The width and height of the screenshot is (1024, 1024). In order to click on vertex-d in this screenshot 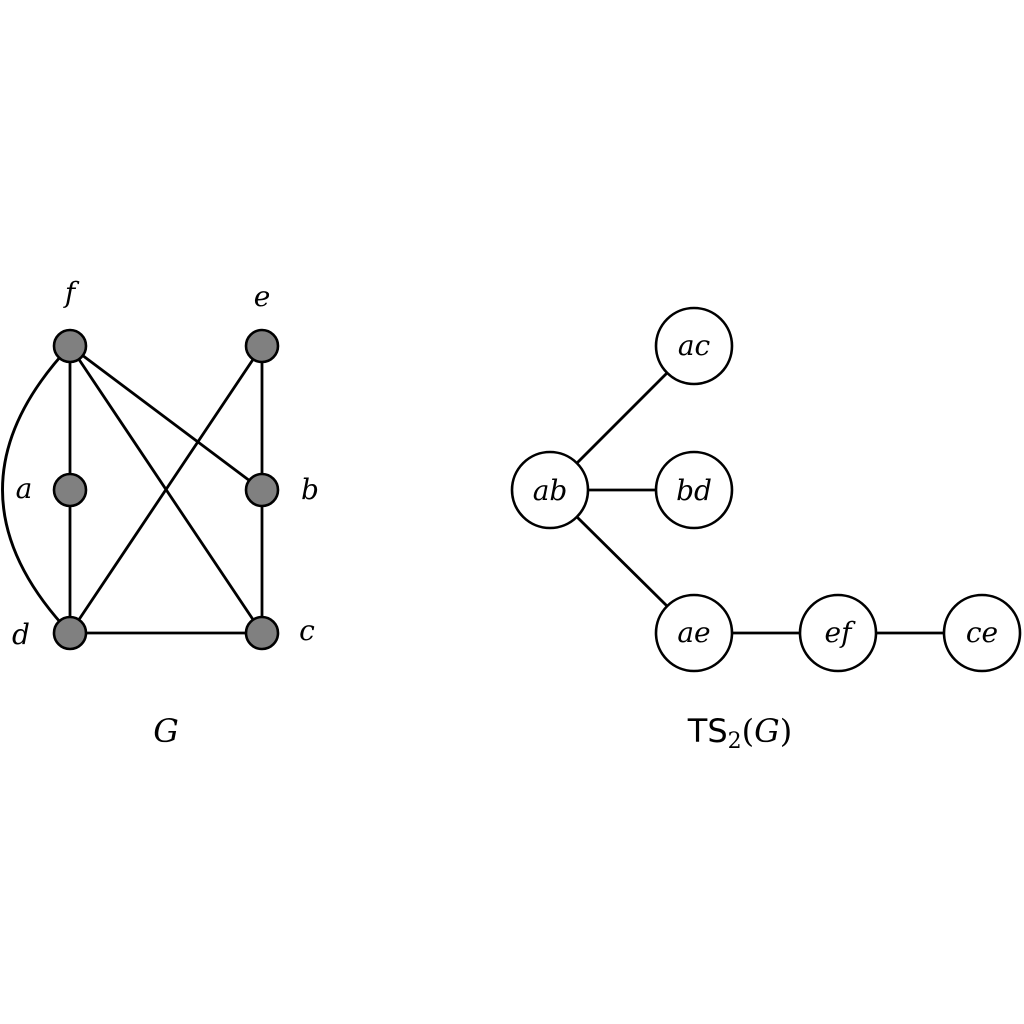, I will do `click(70, 633)`.